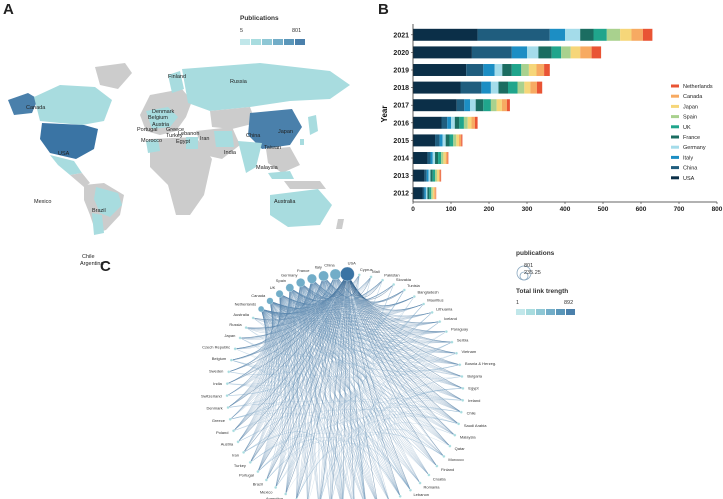 This screenshot has height=499, width=723. Describe the element at coordinates (163, 112) in the screenshot. I see `map-label-denmark: Denmark` at that location.